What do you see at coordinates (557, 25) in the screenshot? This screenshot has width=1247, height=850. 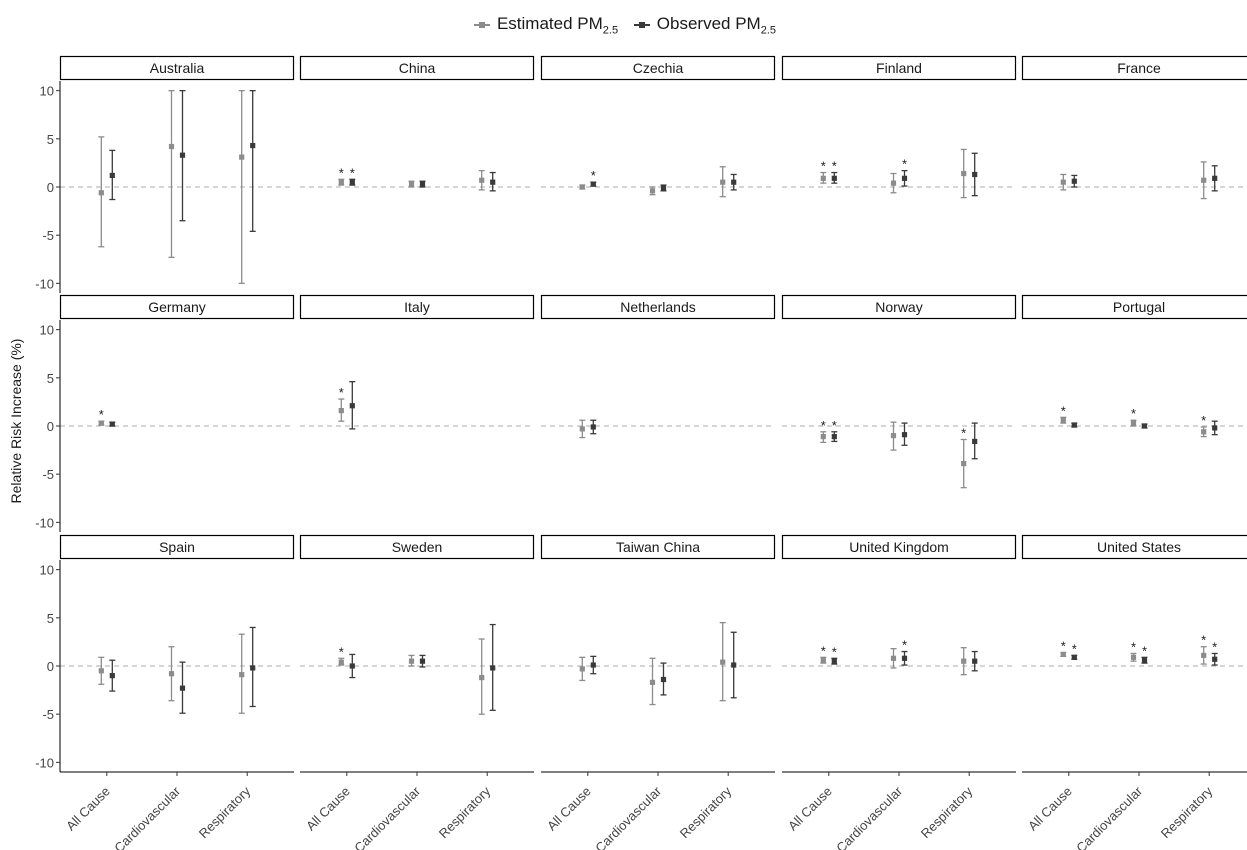 I see `legend-label-estimated: Estimated PM2.5` at bounding box center [557, 25].